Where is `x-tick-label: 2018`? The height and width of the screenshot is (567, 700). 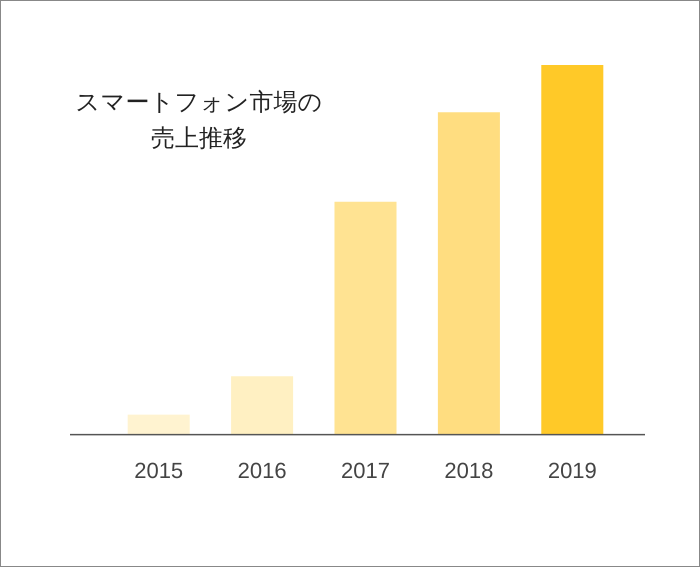
x-tick-label: 2018 is located at coordinates (469, 470).